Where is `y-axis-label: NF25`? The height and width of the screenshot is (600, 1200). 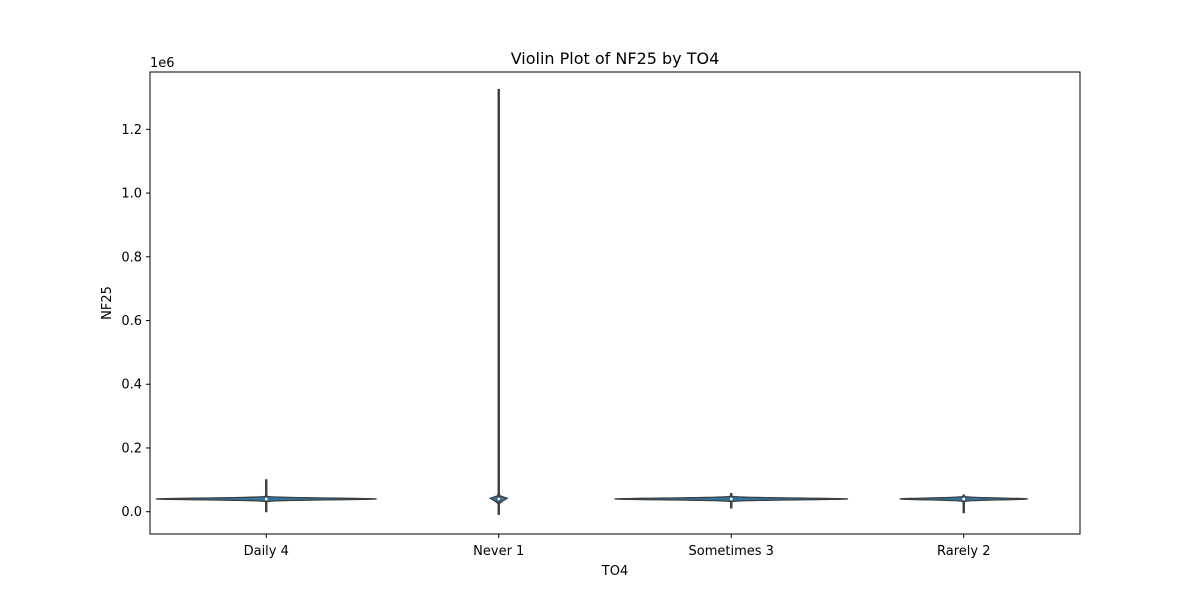 y-axis-label: NF25 is located at coordinates (107, 303).